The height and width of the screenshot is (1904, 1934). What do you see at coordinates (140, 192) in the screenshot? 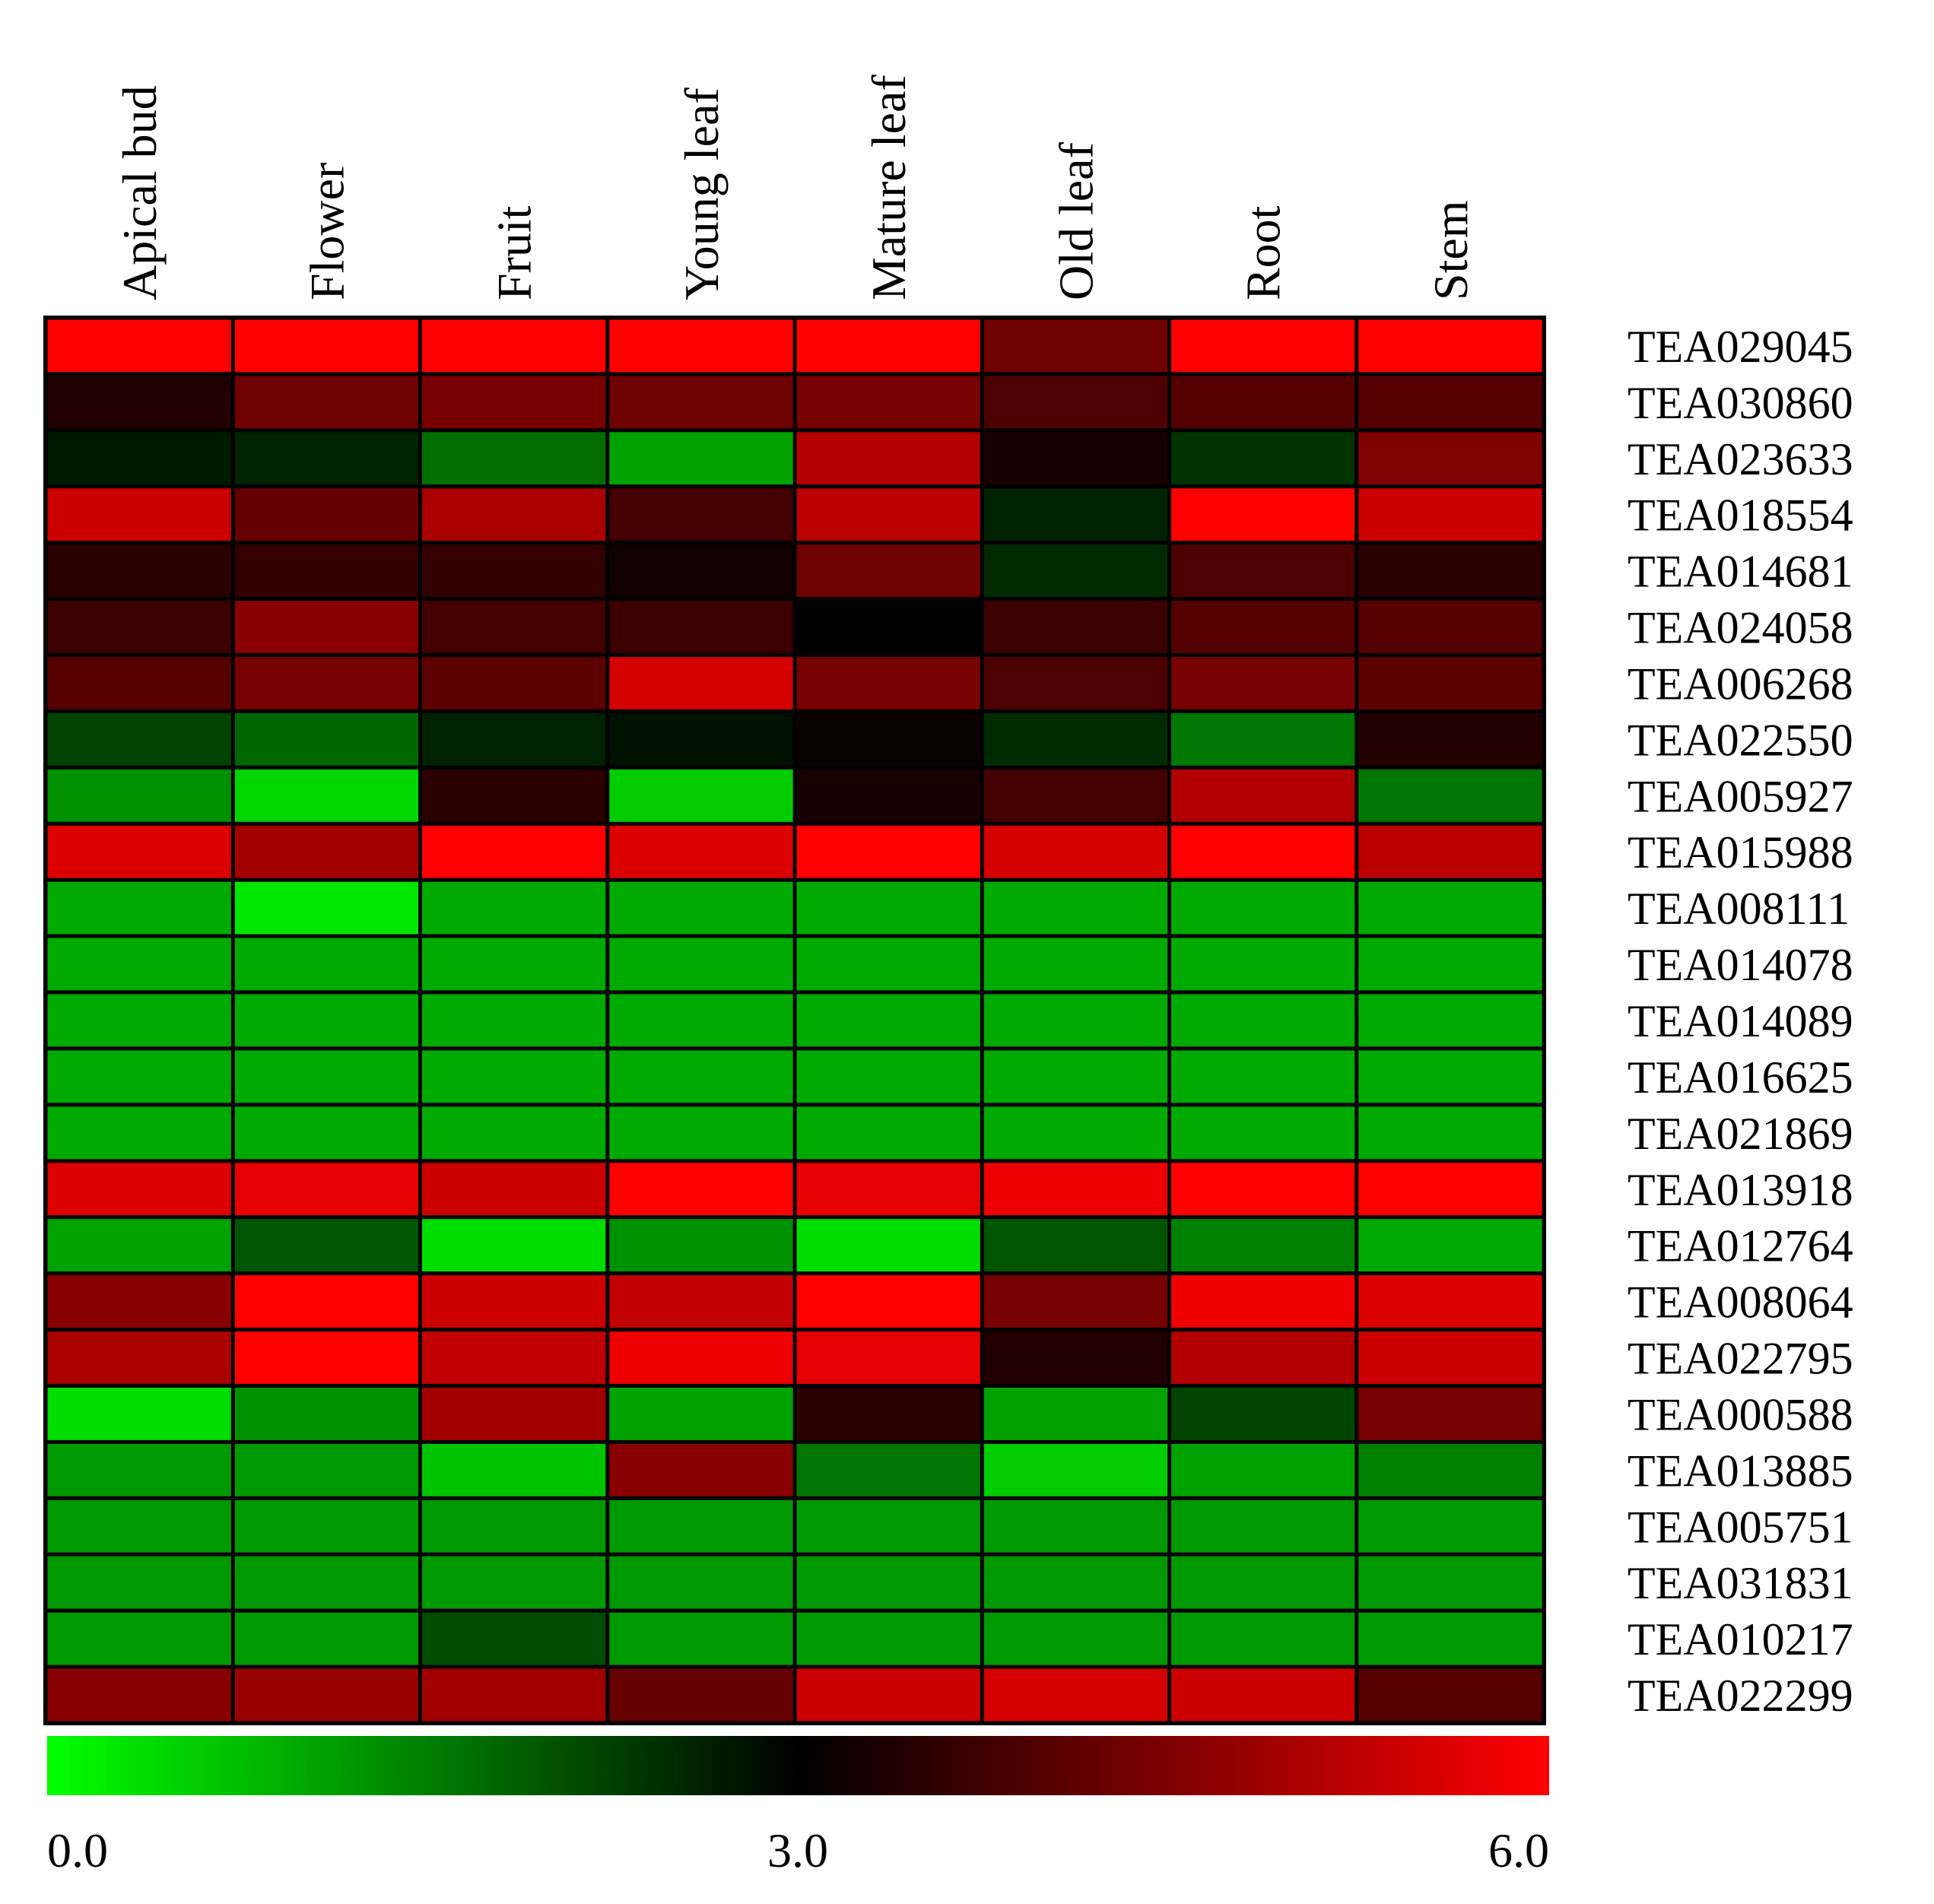
I see `column-label: Apical bud` at bounding box center [140, 192].